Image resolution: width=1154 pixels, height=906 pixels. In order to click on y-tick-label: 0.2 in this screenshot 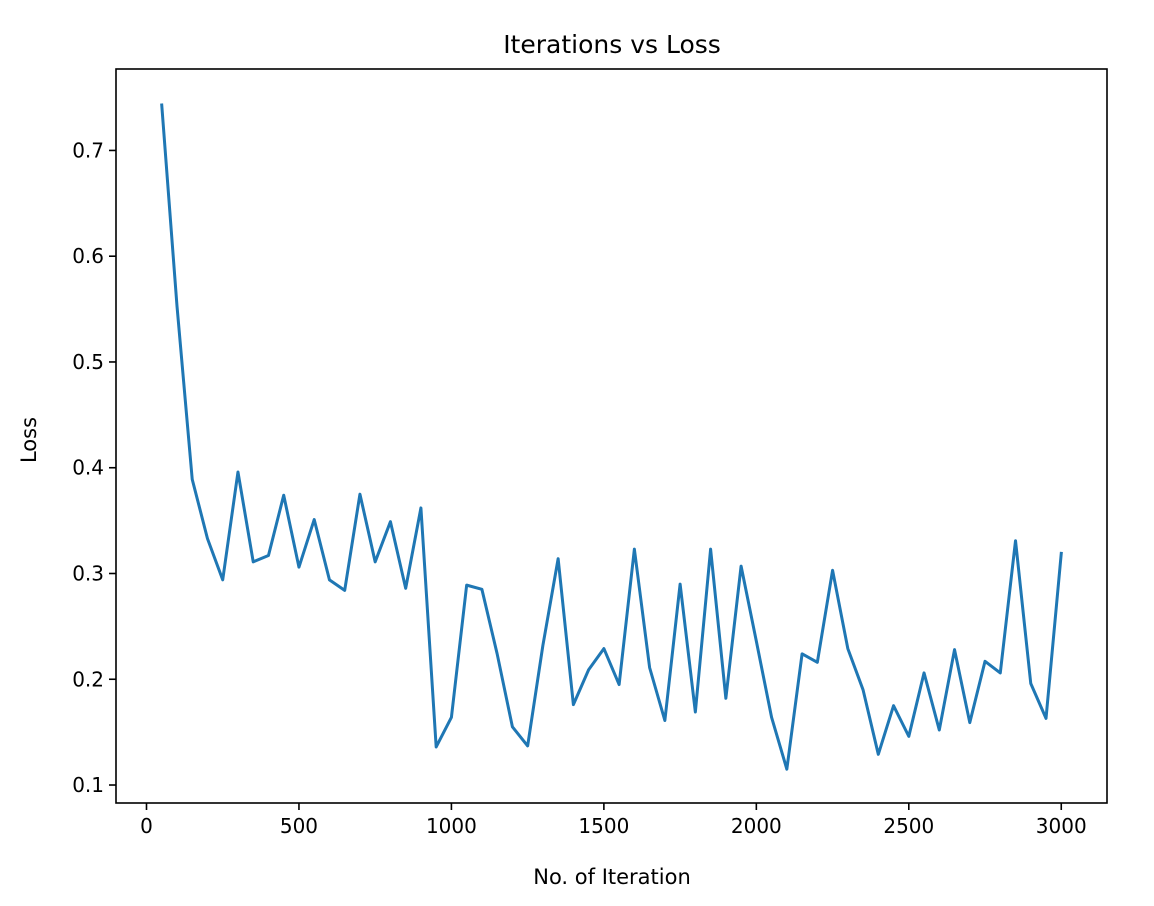, I will do `click(88, 679)`.